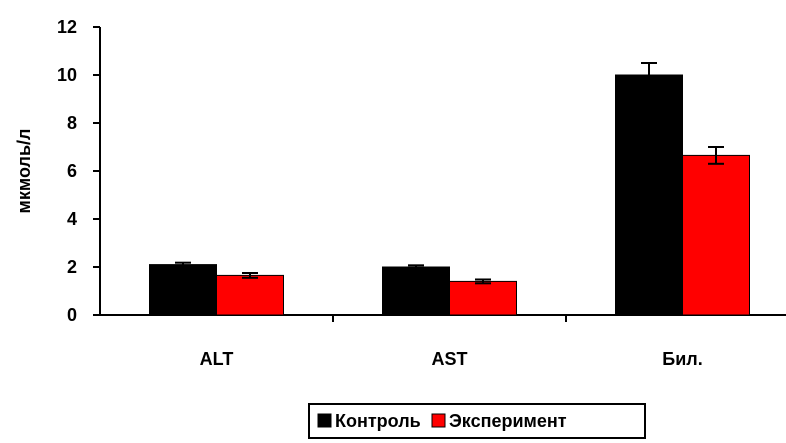  I want to click on y-tick-label-6: 6, so click(72, 171).